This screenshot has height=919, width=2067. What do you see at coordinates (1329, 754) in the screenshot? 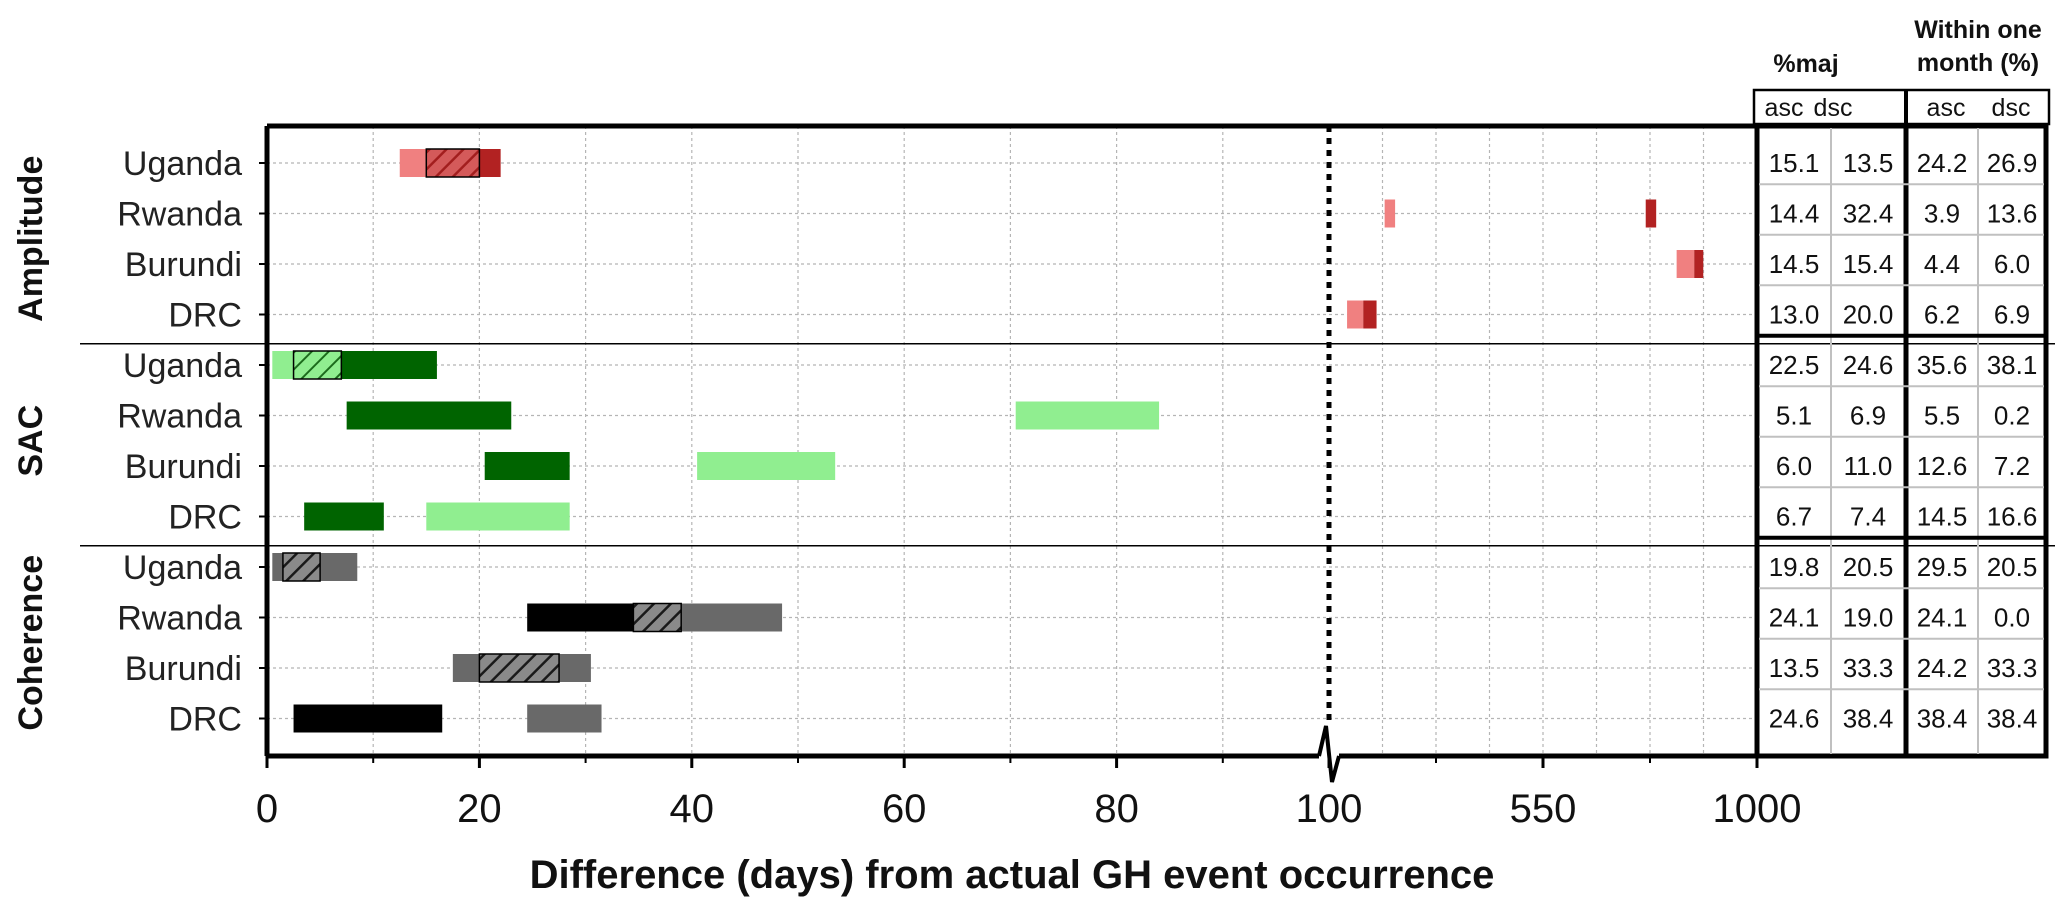
I see `axis-break-zigzag` at bounding box center [1329, 754].